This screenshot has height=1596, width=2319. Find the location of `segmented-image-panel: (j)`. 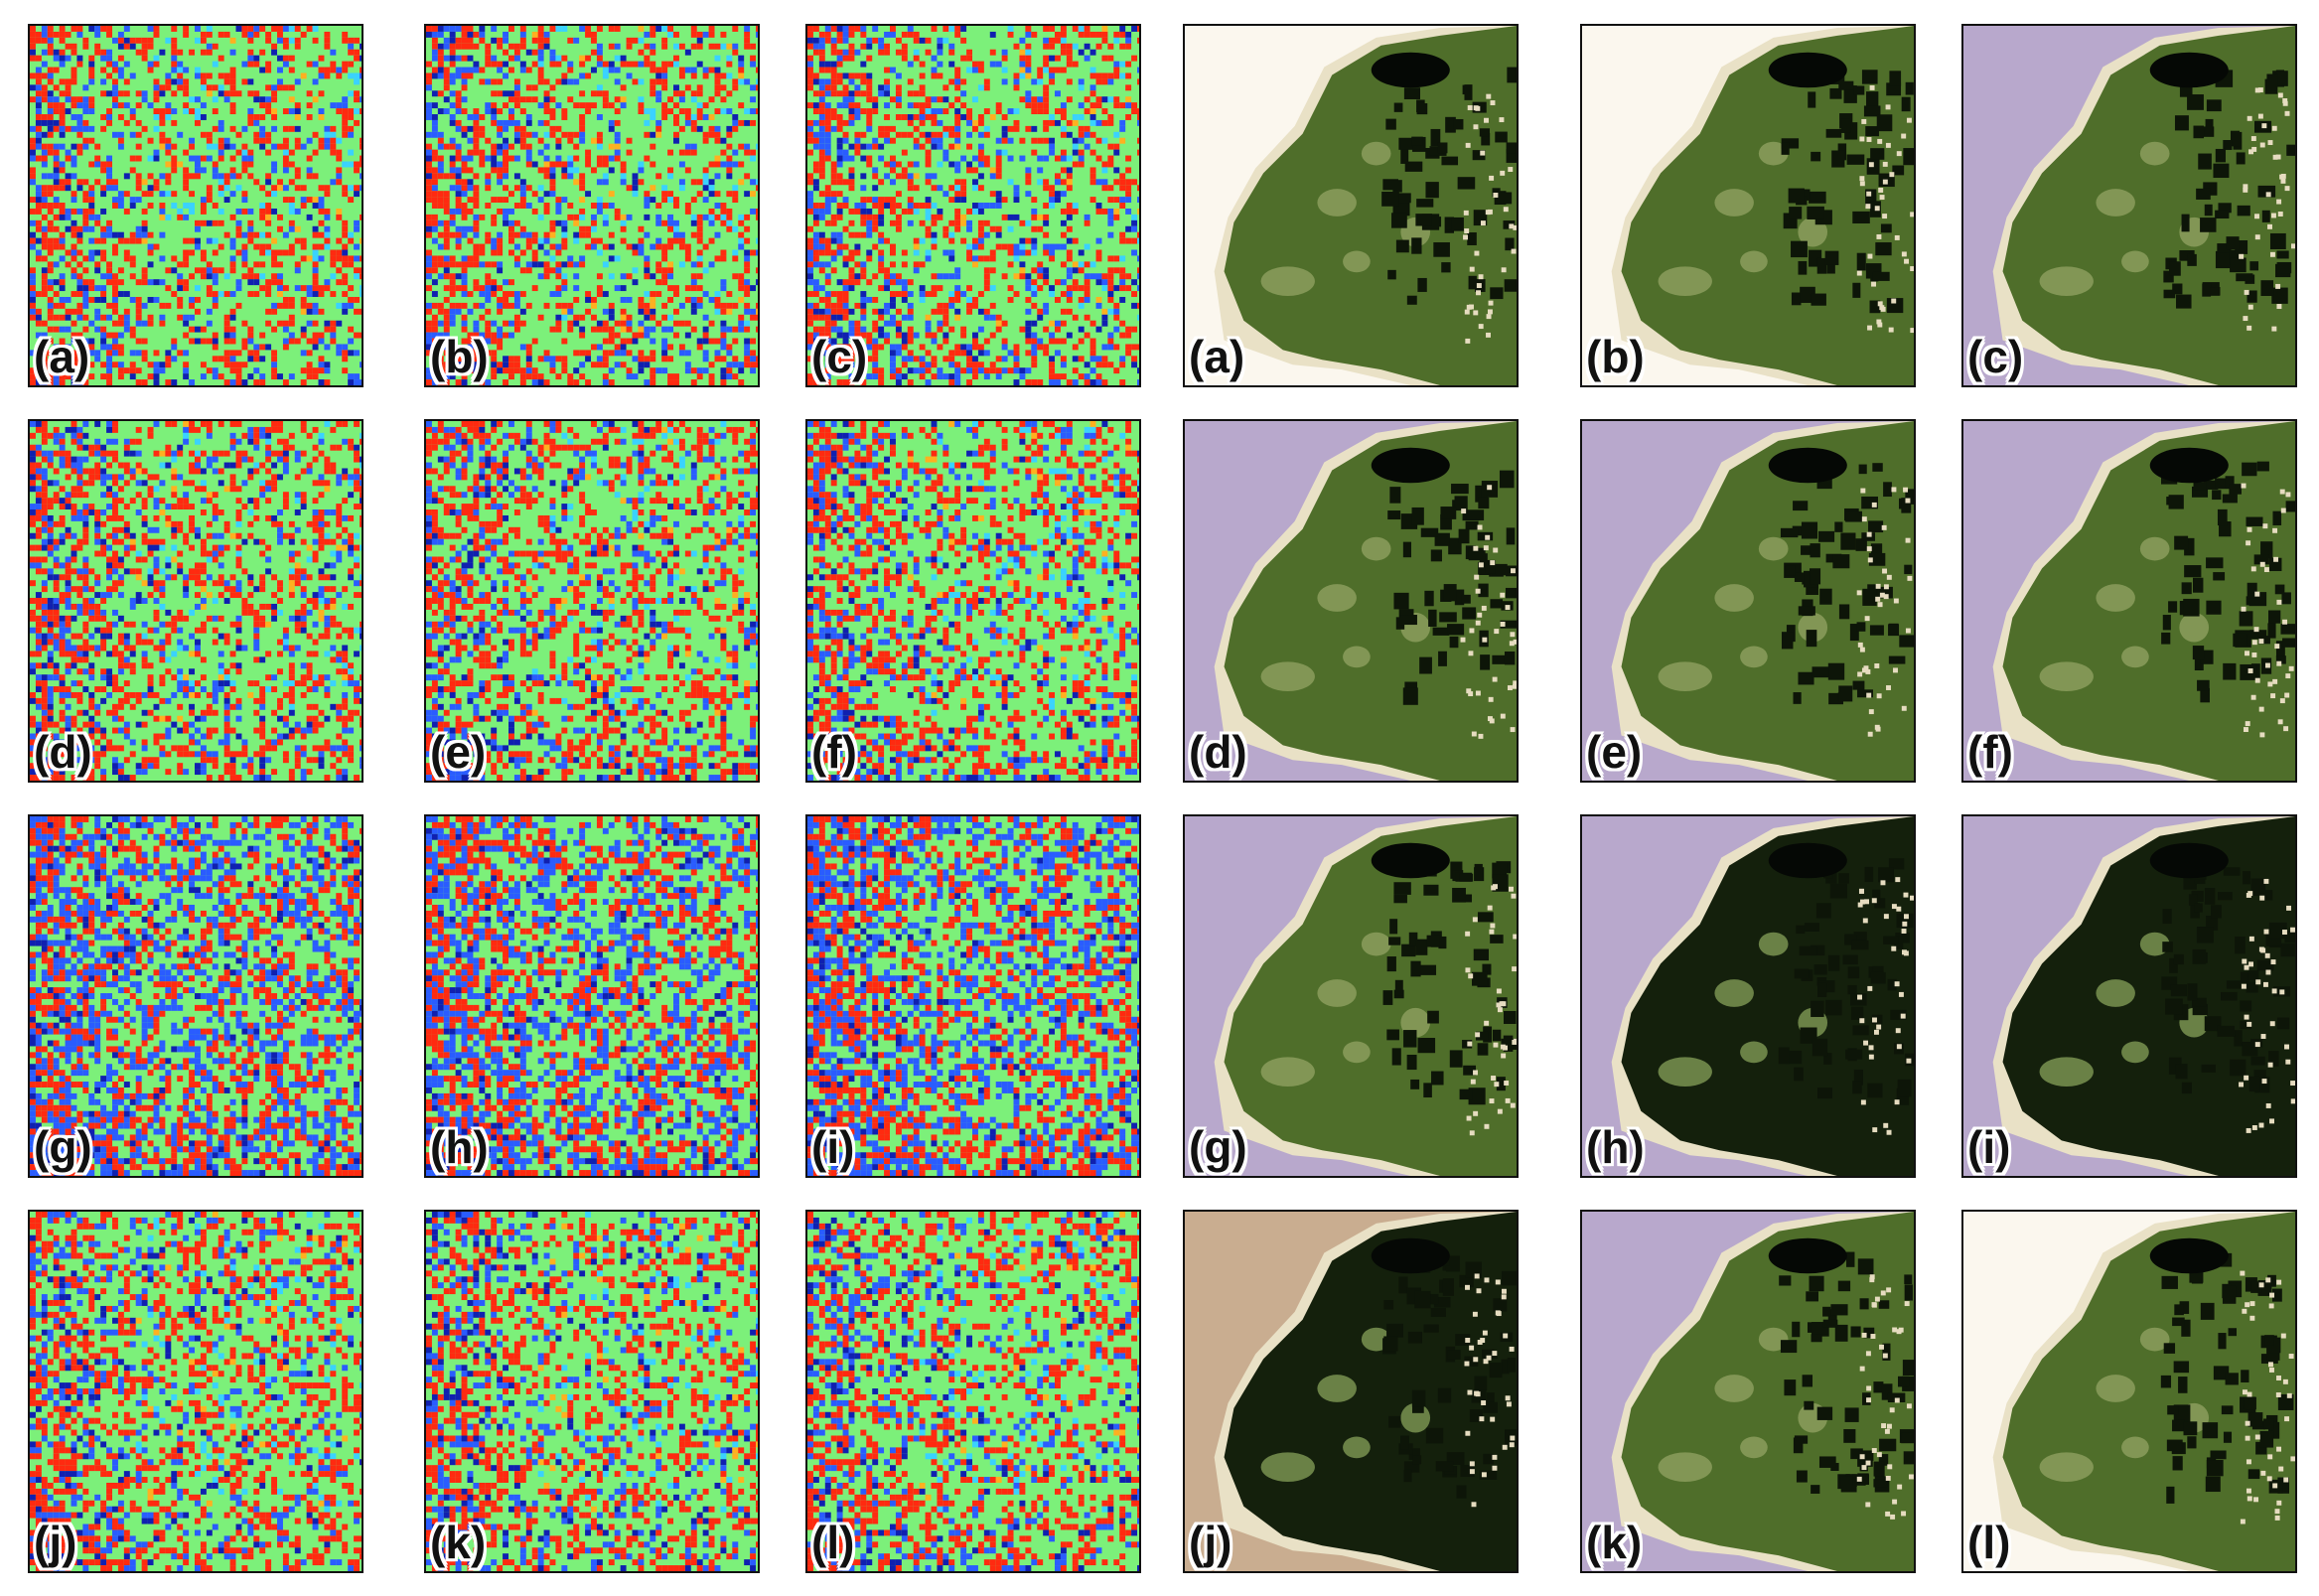

segmented-image-panel: (j) is located at coordinates (1351, 1391).